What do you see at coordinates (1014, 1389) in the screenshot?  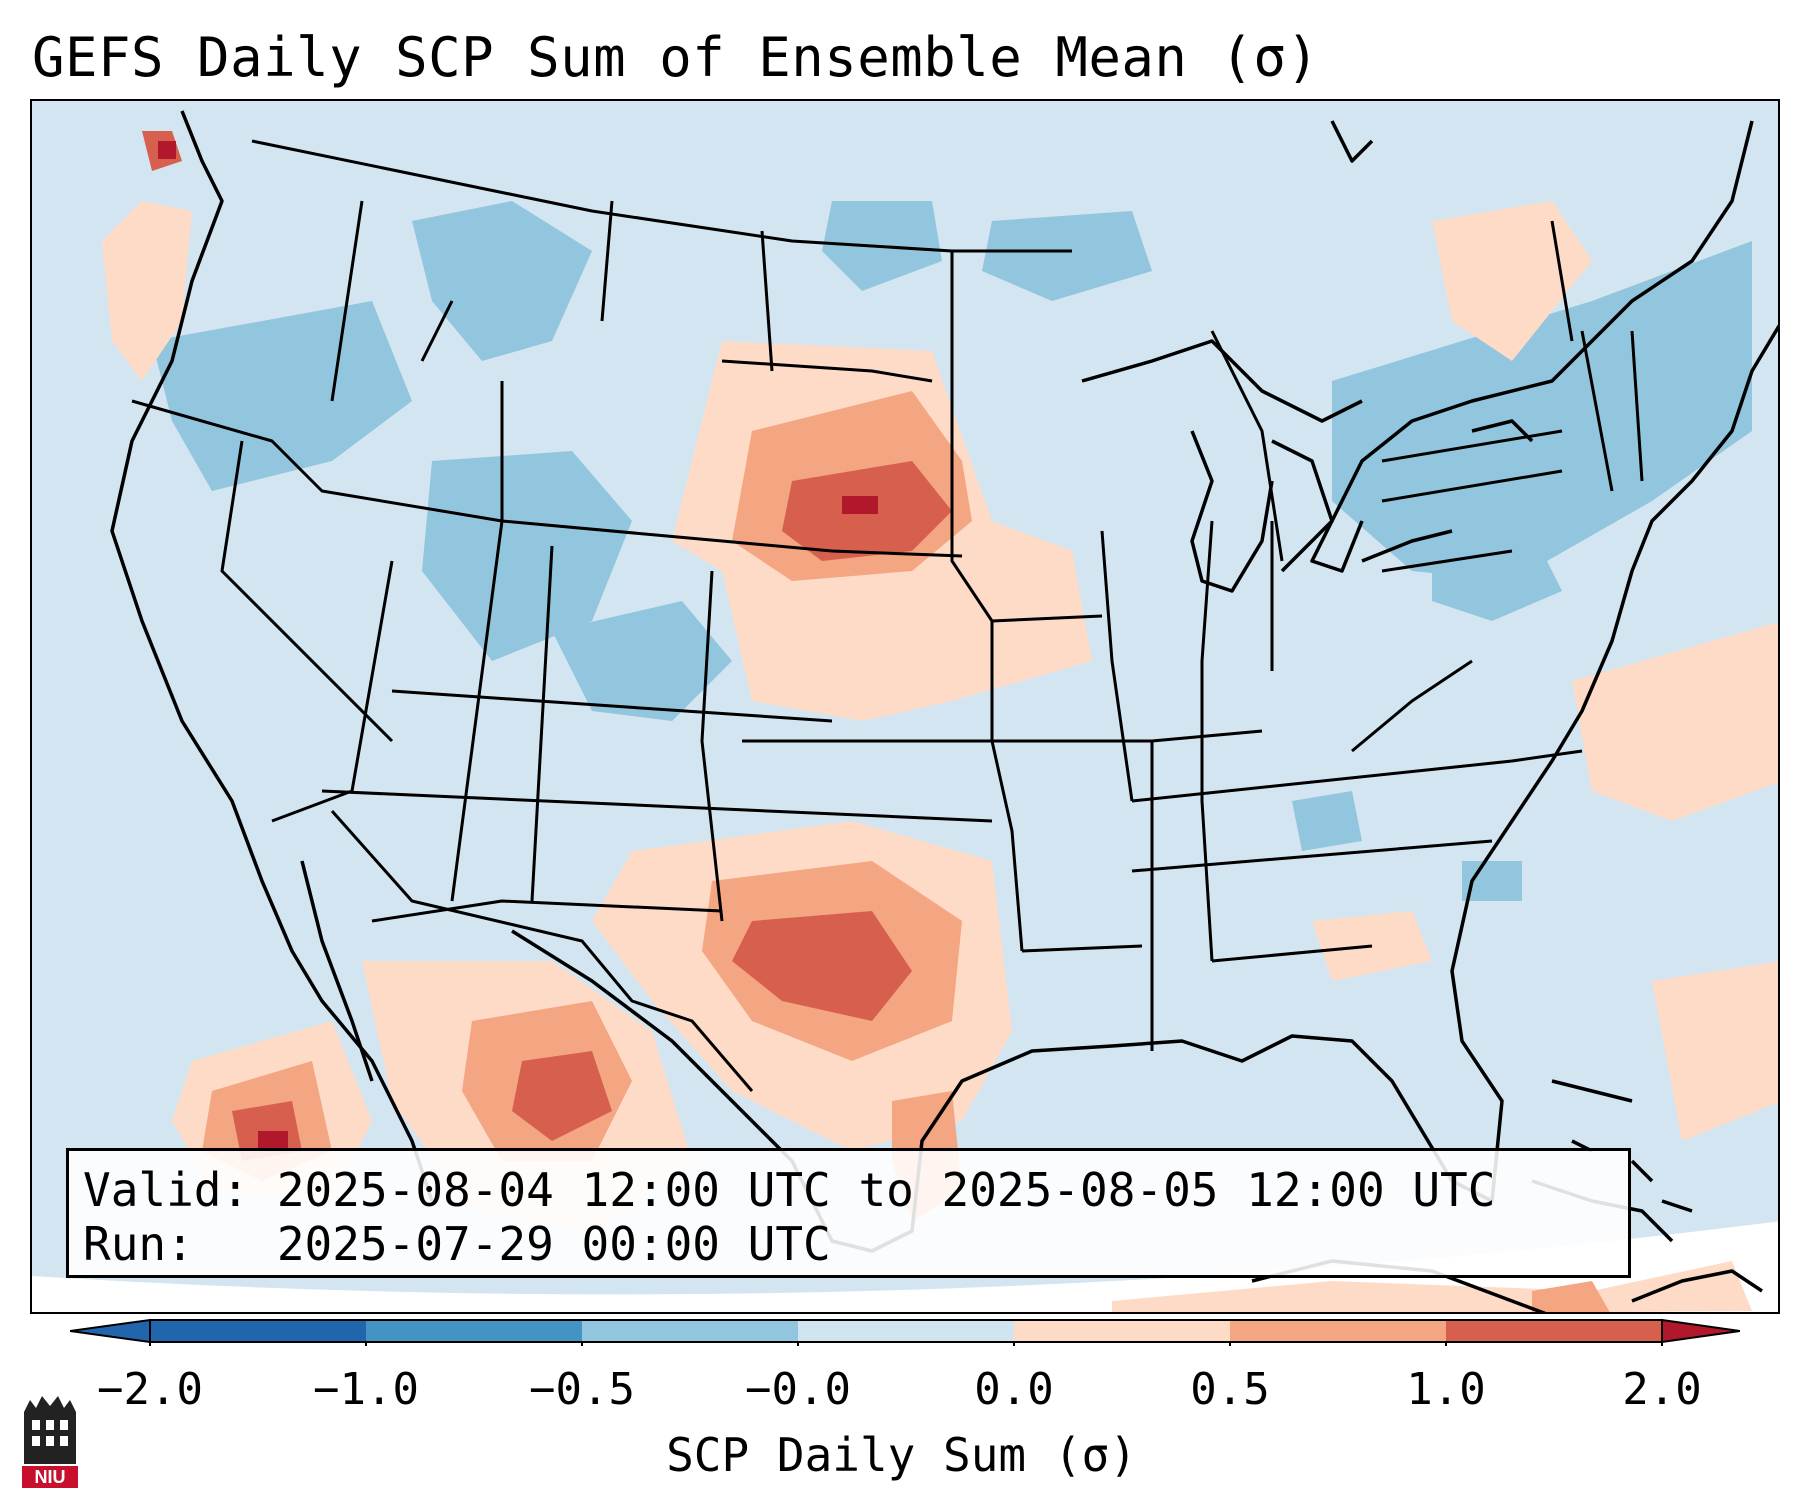 I see `colorbar-tick-label: 0.0` at bounding box center [1014, 1389].